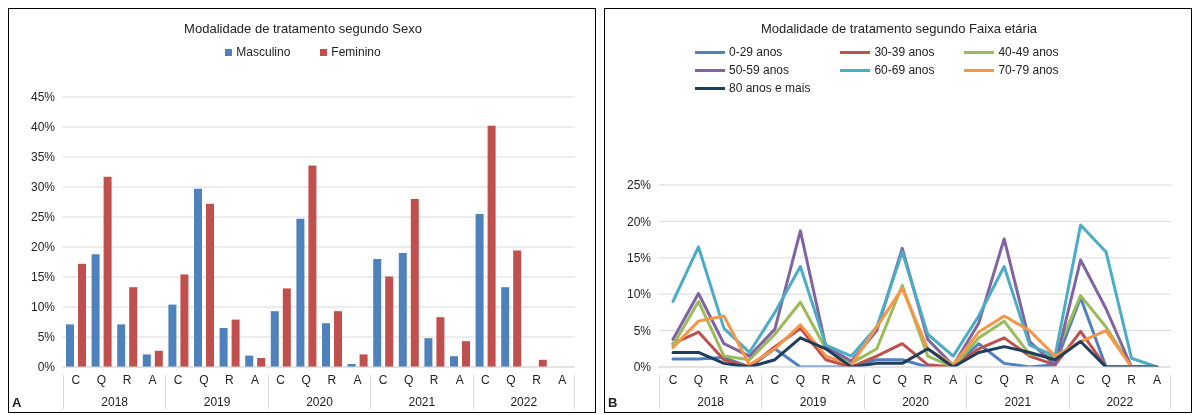 Image resolution: width=1198 pixels, height=415 pixels. Describe the element at coordinates (1028, 70) in the screenshot. I see `legend-label: 70-79 anos` at that location.